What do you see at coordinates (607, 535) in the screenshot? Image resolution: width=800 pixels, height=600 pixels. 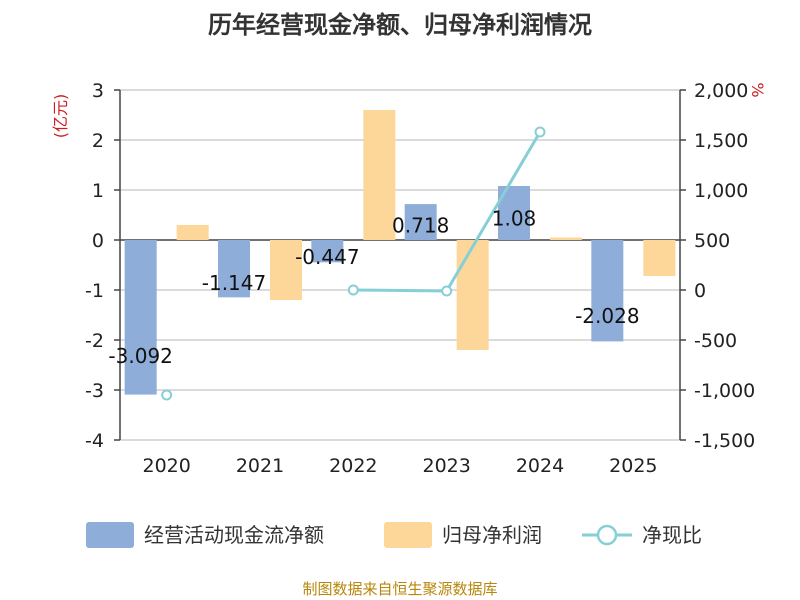 I see `legend-swatch-ratio-marker` at bounding box center [607, 535].